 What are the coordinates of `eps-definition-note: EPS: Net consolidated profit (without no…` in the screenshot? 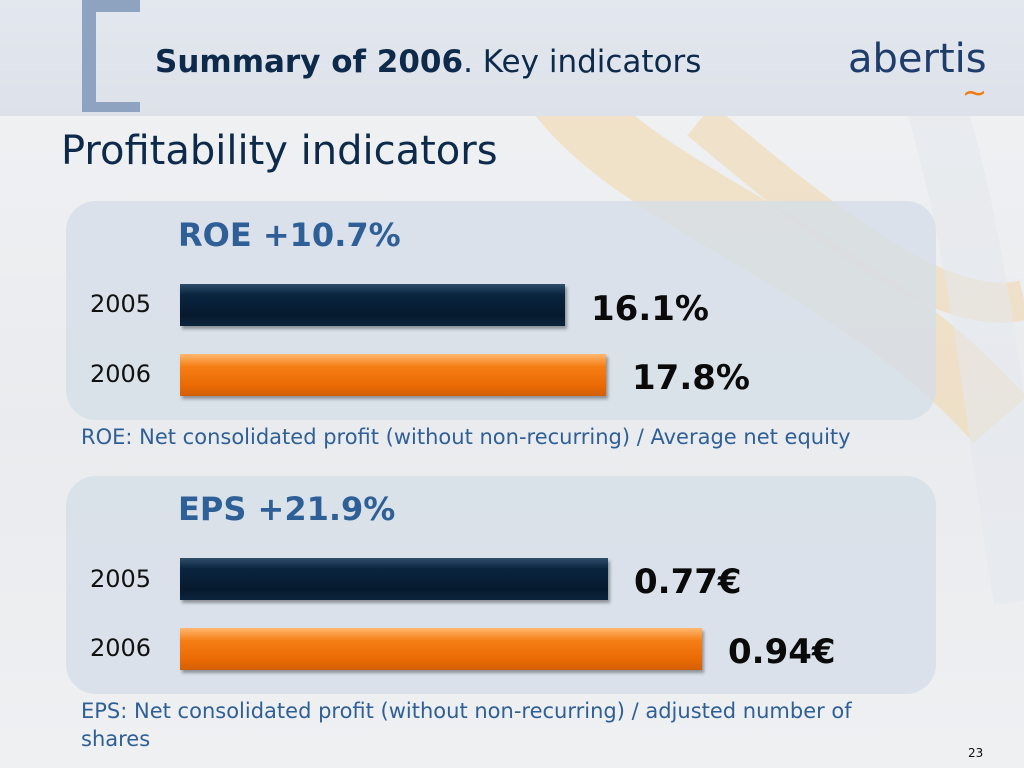 It's located at (466, 725).